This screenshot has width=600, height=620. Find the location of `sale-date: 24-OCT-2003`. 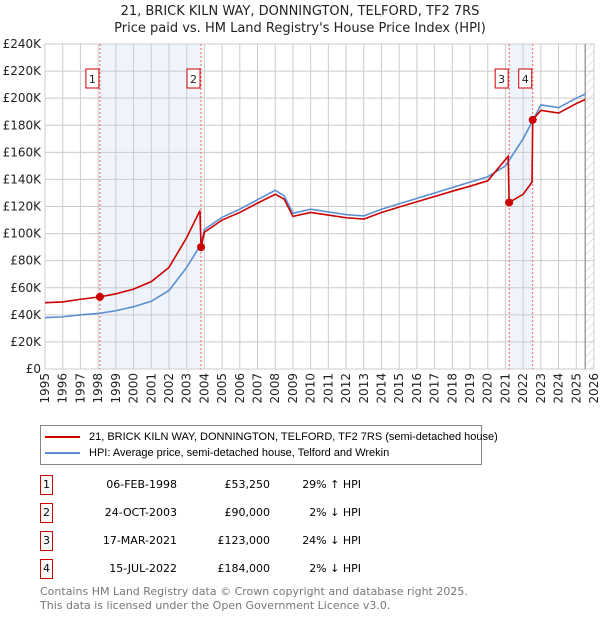

sale-date: 24-OCT-2003 is located at coordinates (140, 512).